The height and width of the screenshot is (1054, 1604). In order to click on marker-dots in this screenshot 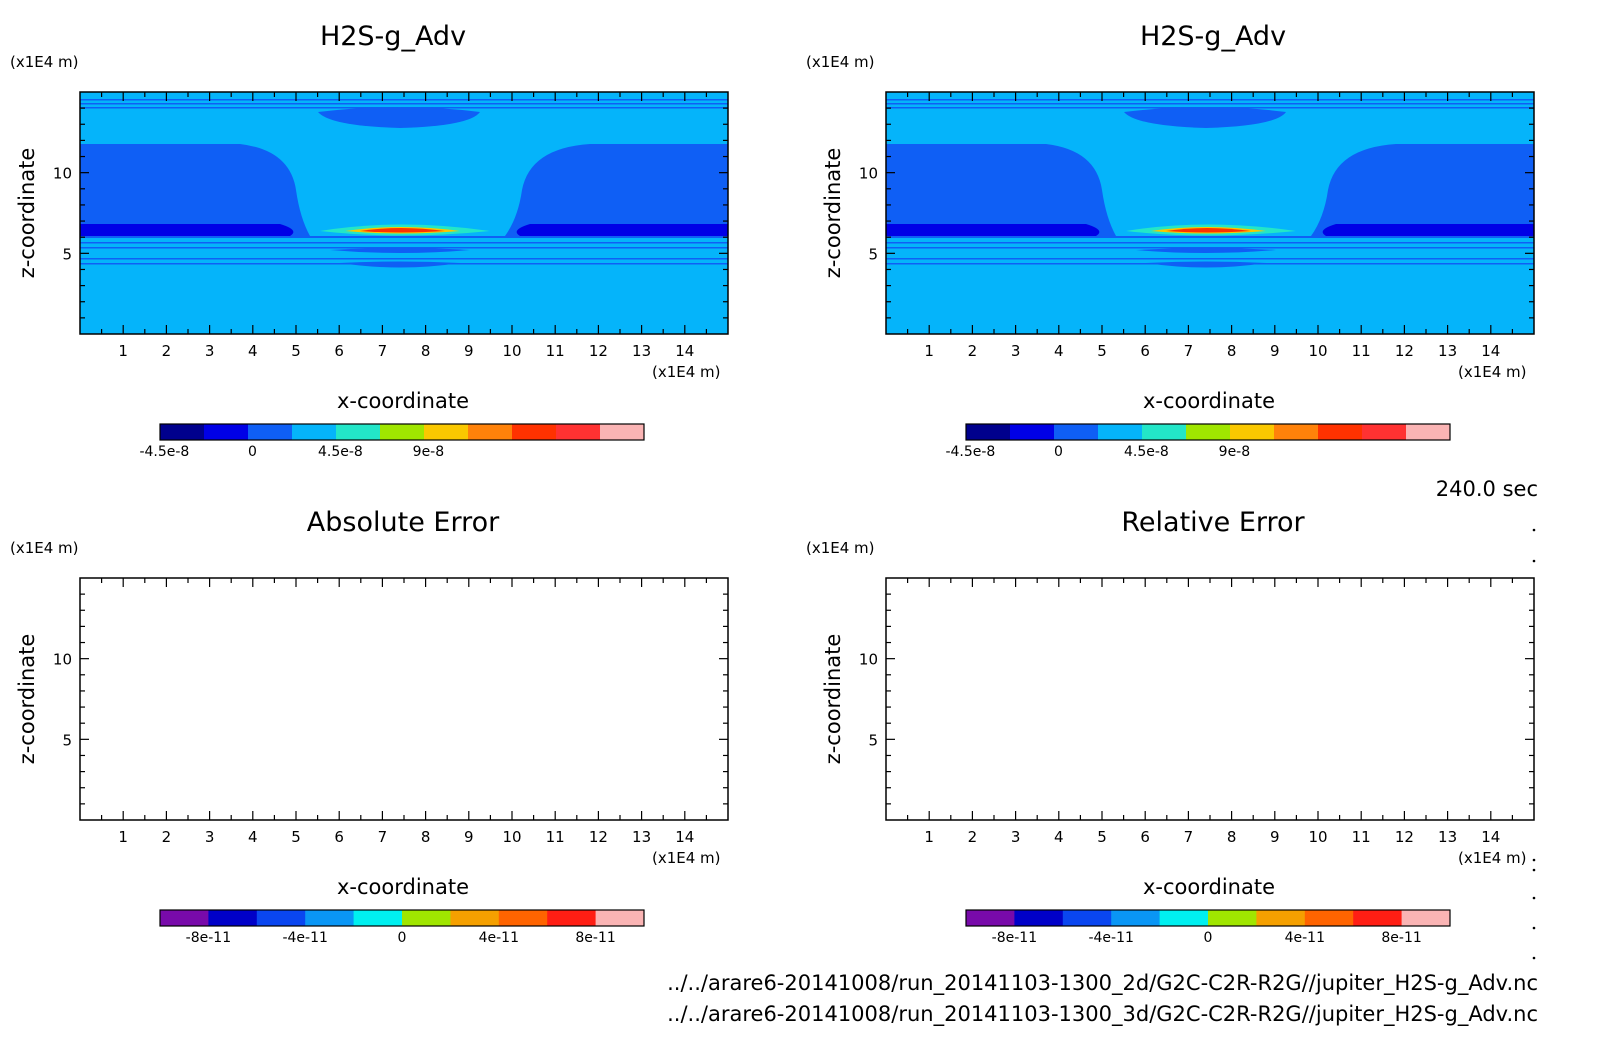, I will do `click(1534, 744)`.